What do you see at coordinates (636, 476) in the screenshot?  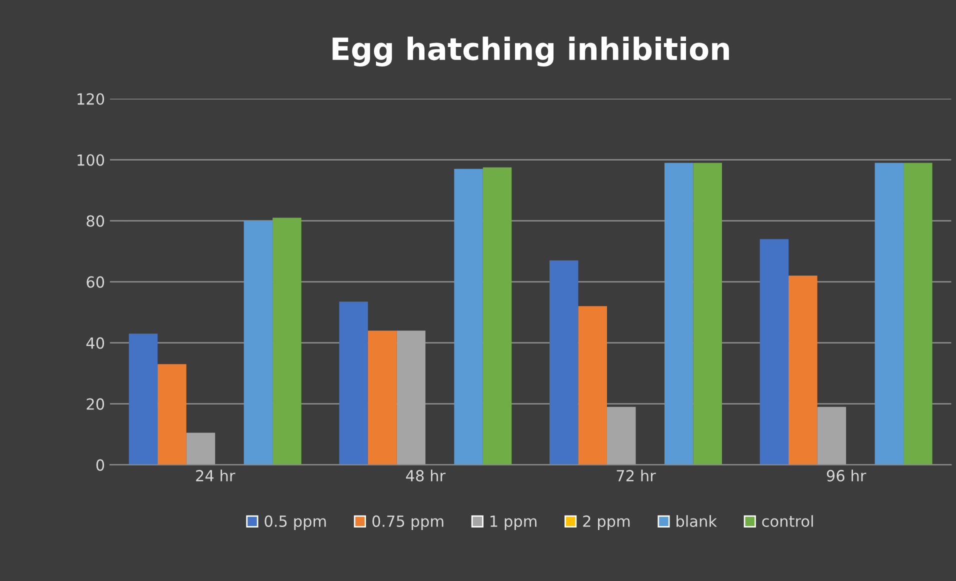 I see `x-tick-label: 72 hr` at bounding box center [636, 476].